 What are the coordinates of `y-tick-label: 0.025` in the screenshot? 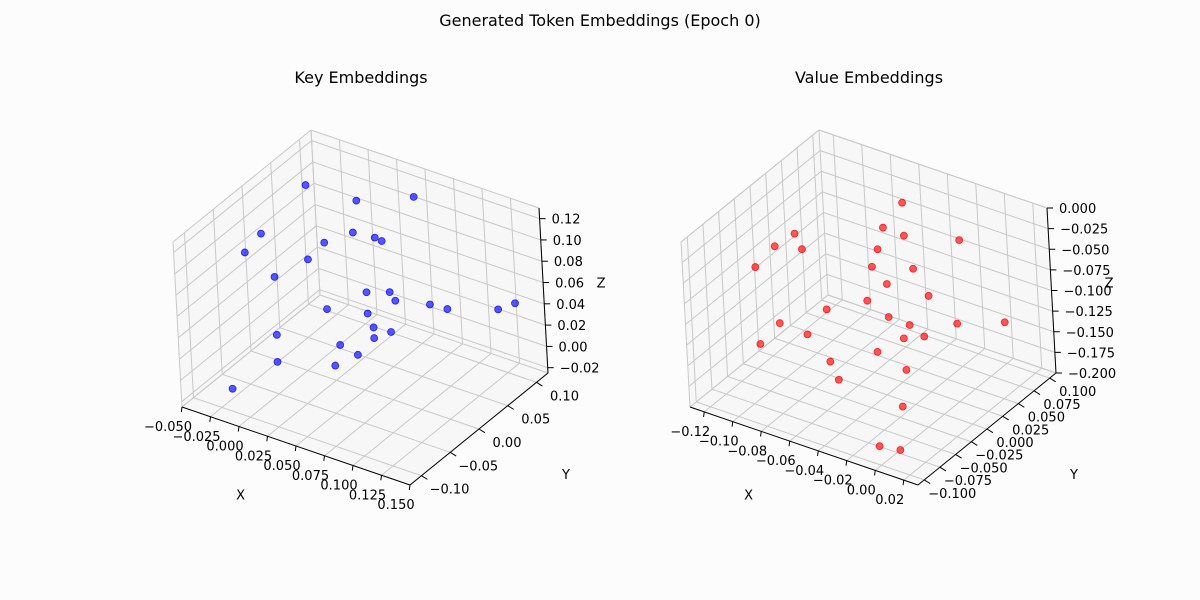 It's located at (1030, 430).